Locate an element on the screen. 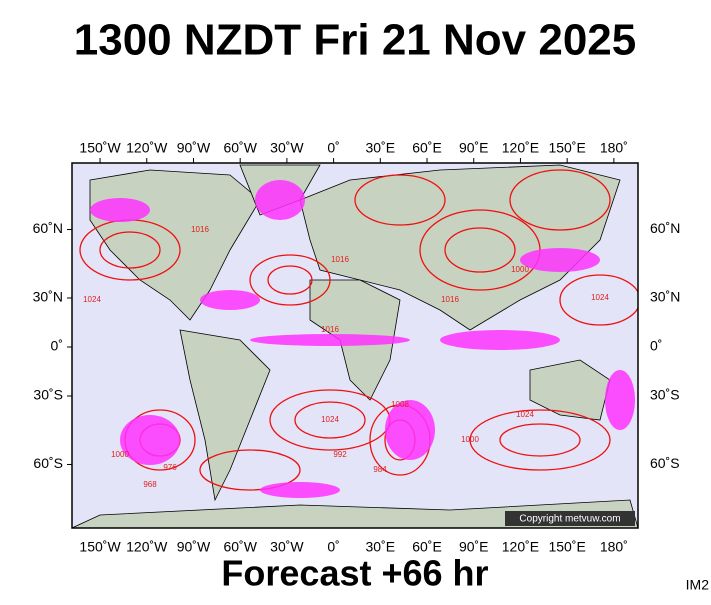 This screenshot has height=605, width=711. copyright-box is located at coordinates (570, 518).